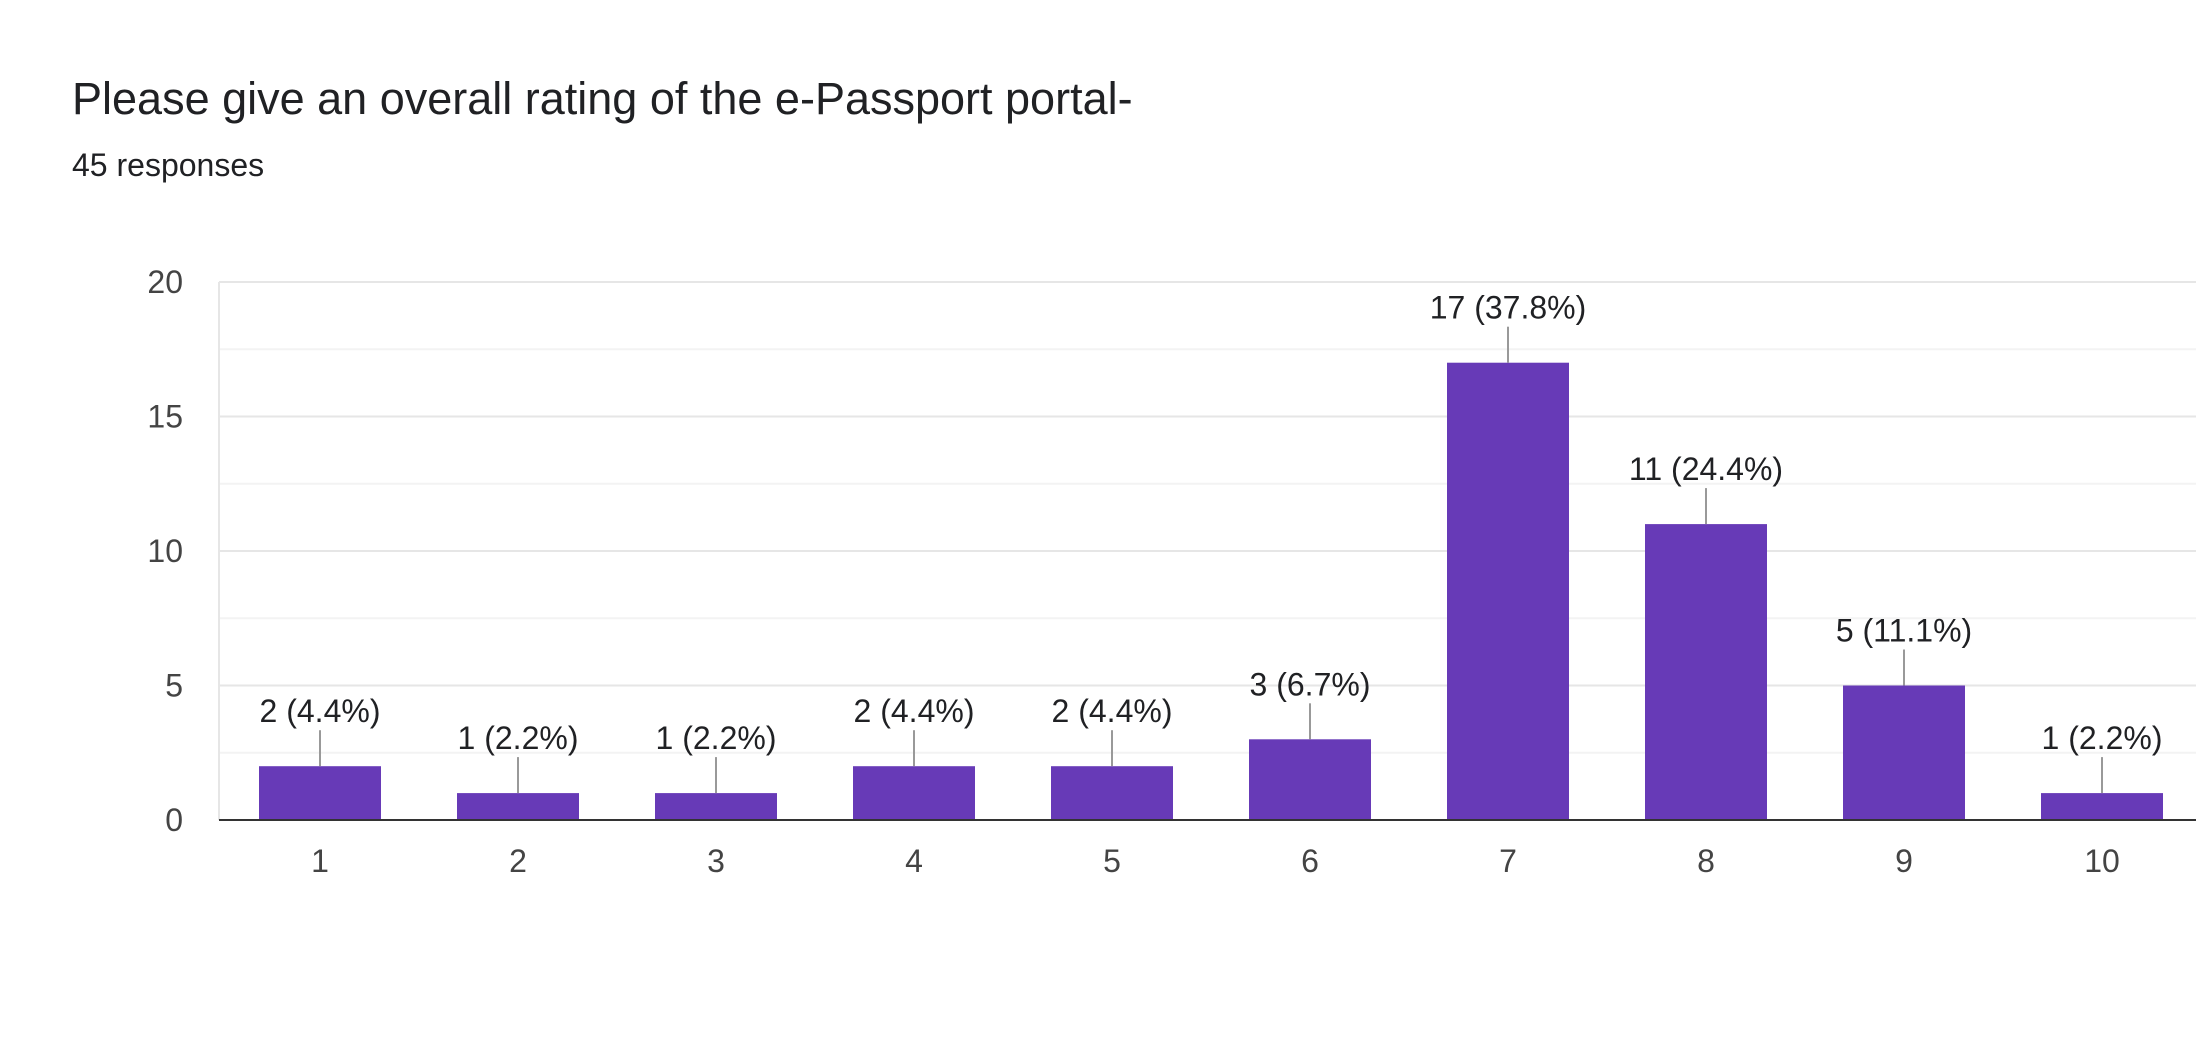  What do you see at coordinates (174, 686) in the screenshot?
I see `y-tick-label: 5` at bounding box center [174, 686].